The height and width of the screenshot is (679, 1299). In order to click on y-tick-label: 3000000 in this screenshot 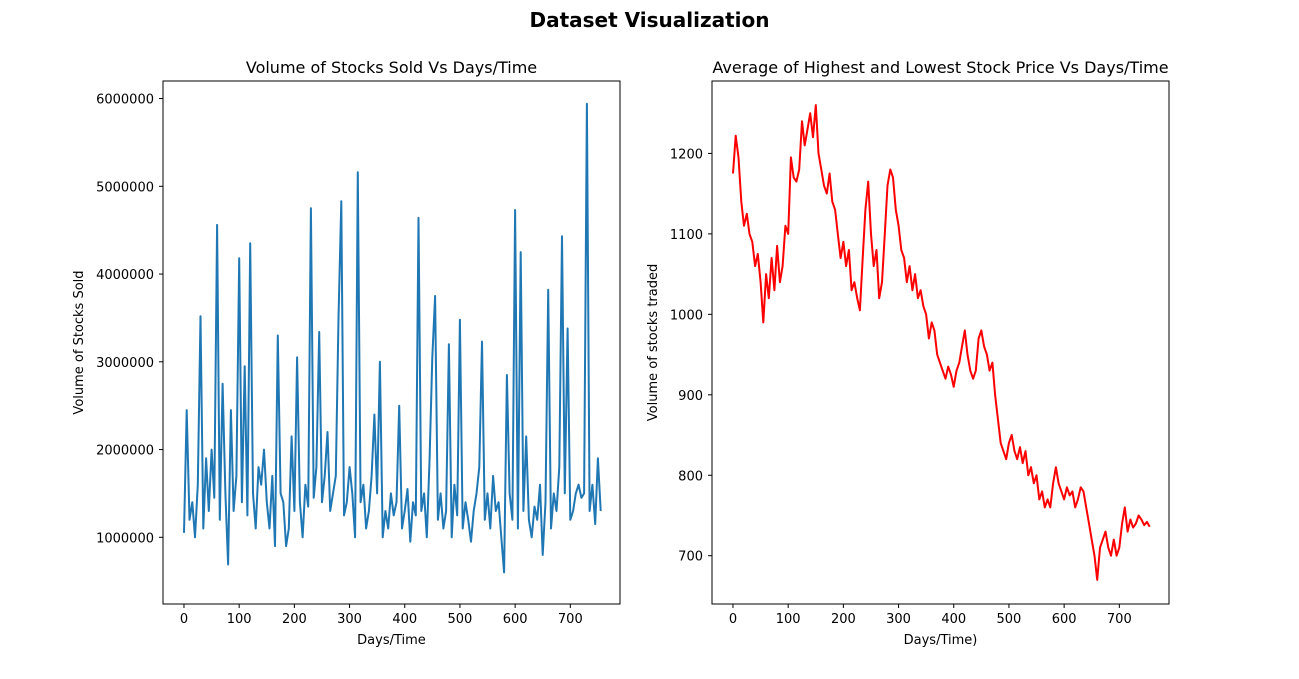, I will do `click(125, 363)`.